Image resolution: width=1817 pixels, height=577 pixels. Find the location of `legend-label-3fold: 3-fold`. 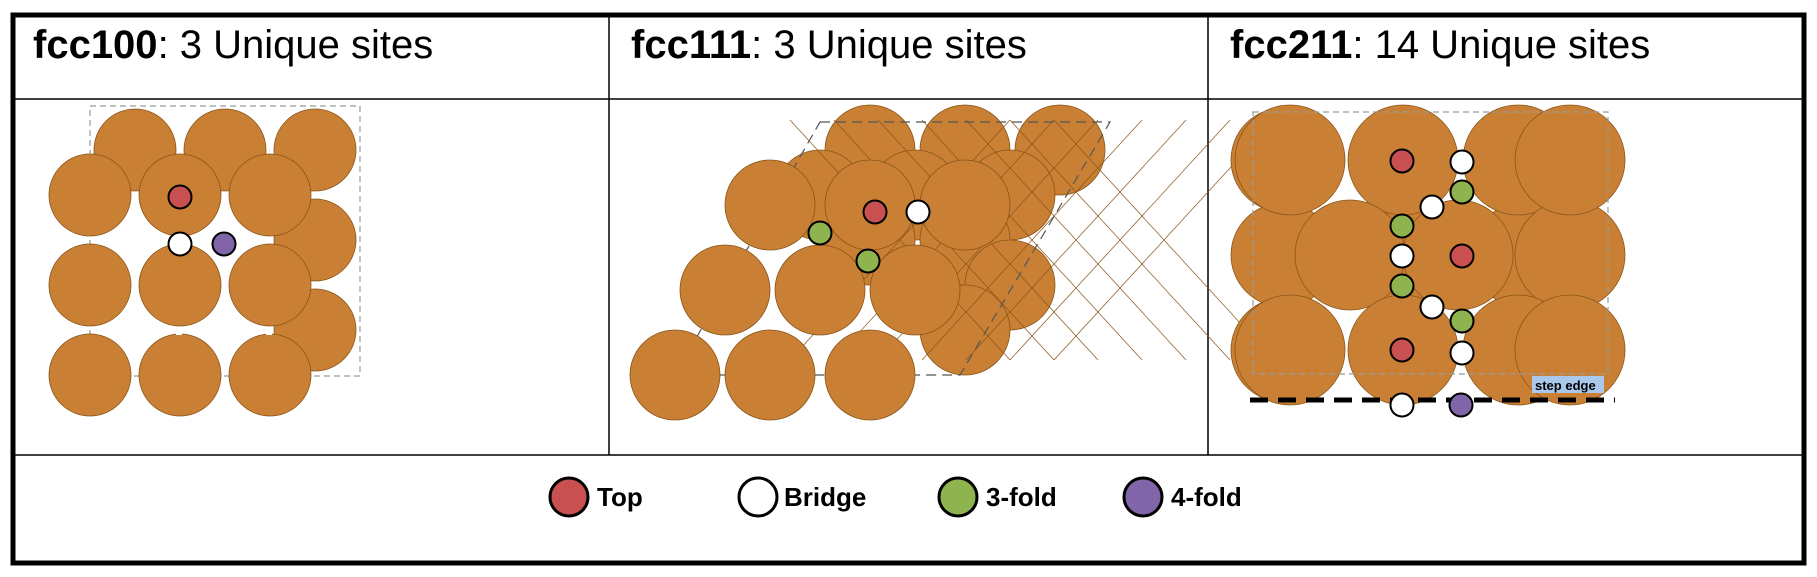

legend-label-3fold: 3-fold is located at coordinates (1021, 497).